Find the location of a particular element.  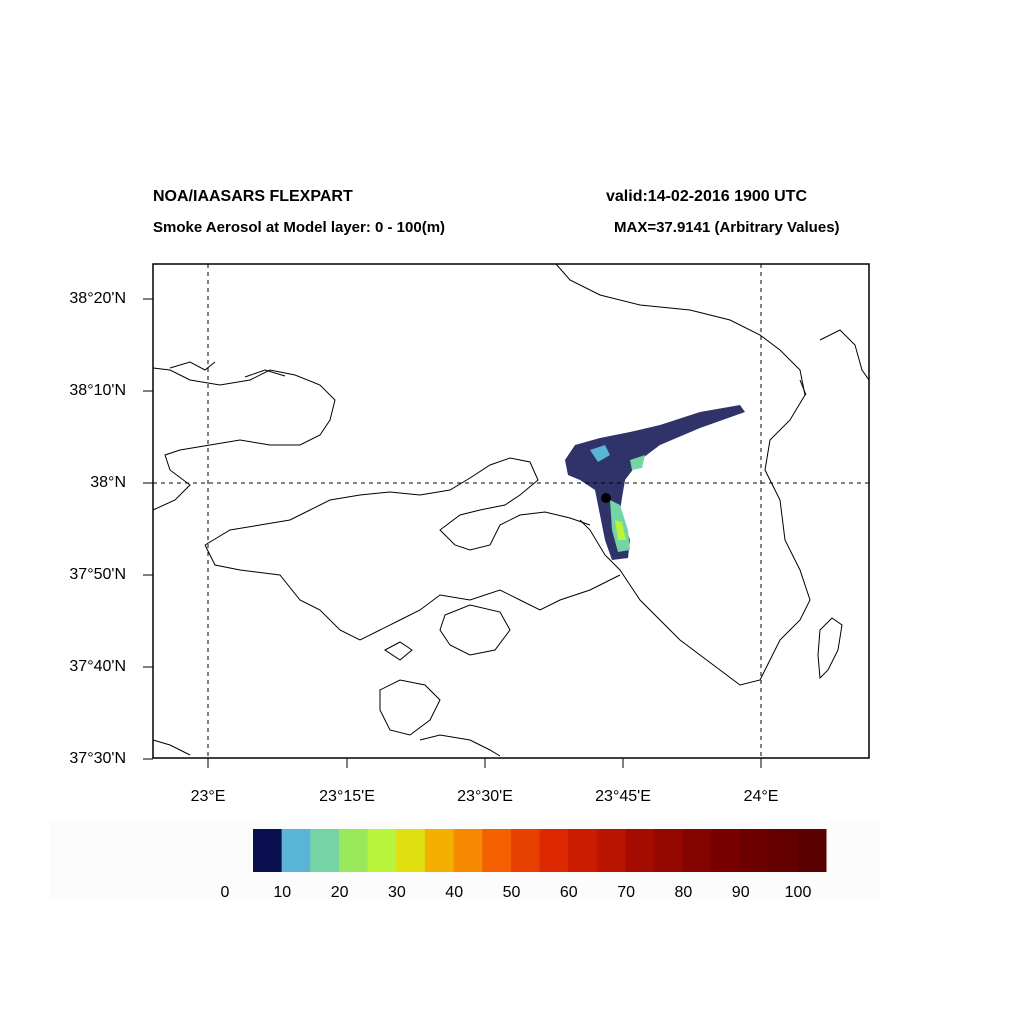

colorbar-label: 40 is located at coordinates (454, 892).